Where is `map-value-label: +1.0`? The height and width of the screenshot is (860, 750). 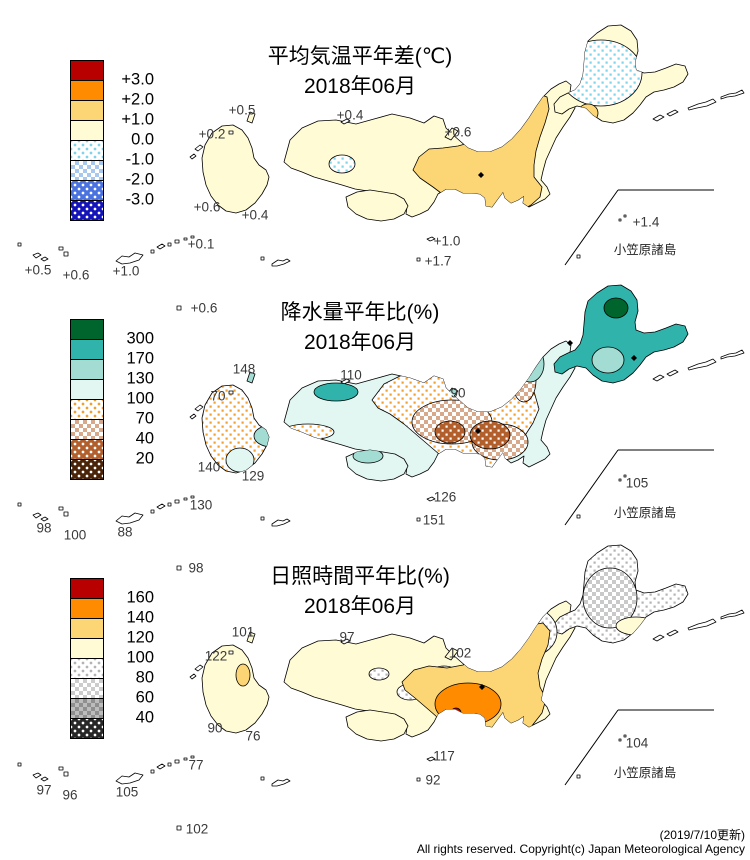
map-value-label: +1.0 is located at coordinates (447, 241).